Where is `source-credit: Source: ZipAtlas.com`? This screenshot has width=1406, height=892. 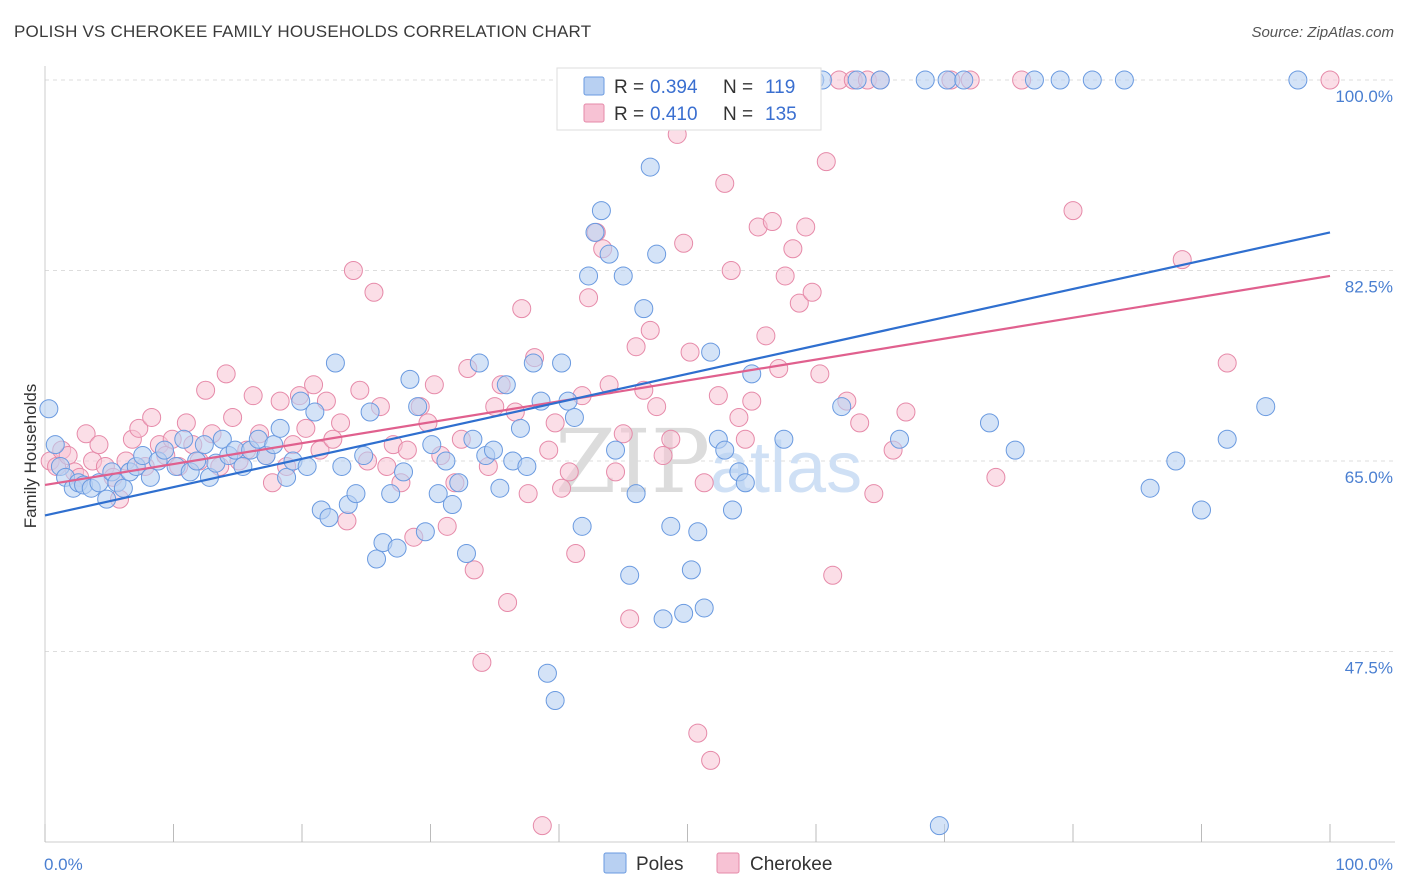 source-credit: Source: ZipAtlas.com is located at coordinates (1322, 32).